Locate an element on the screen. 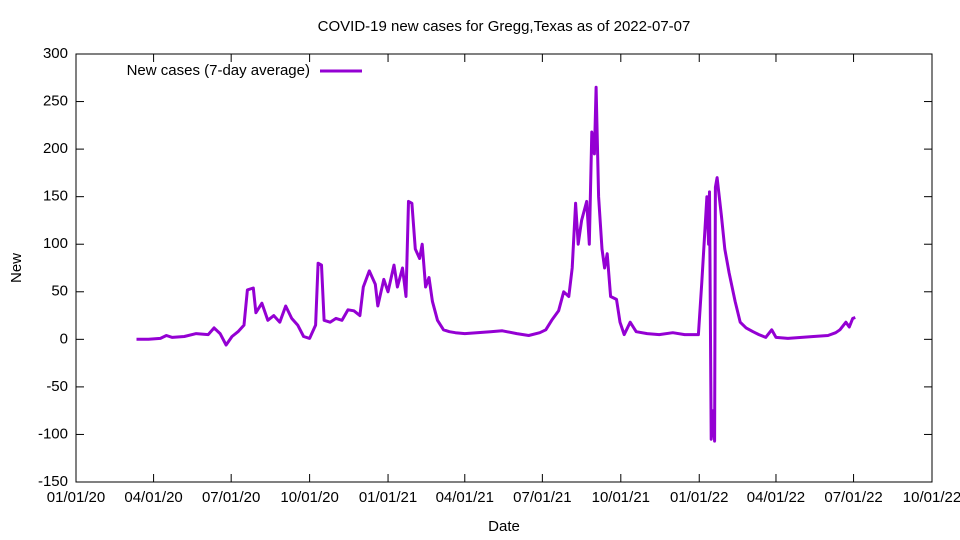 Image resolution: width=960 pixels, height=540 pixels. y-tick-label: -100 is located at coordinates (53, 433).